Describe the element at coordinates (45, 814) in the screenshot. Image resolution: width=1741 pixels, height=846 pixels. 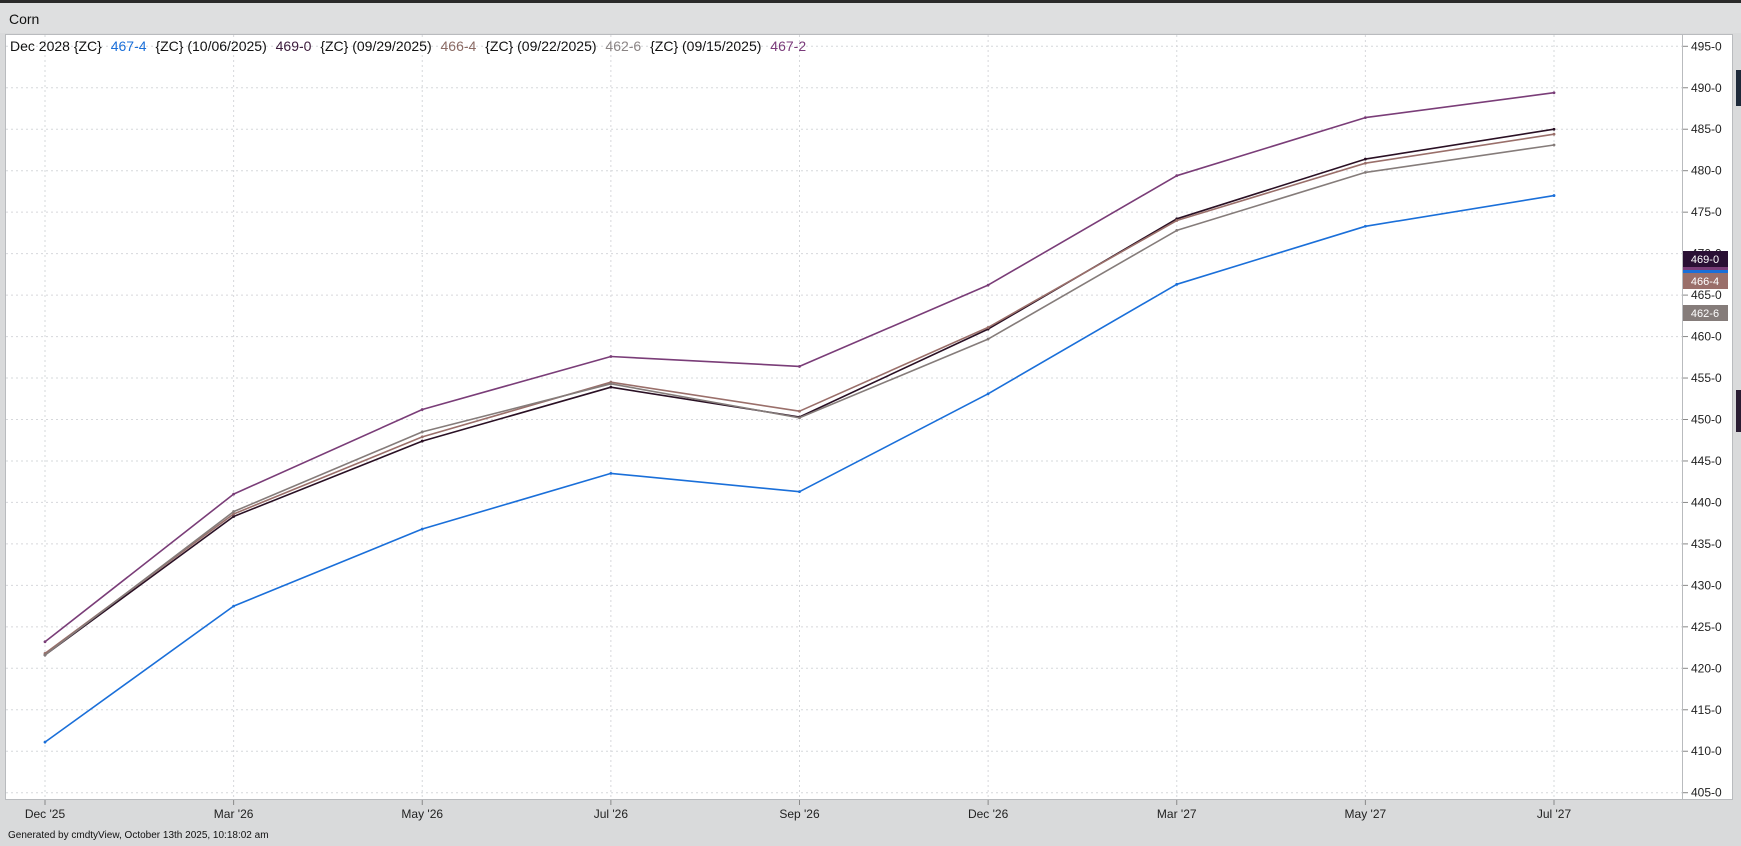
I see `x-tick-label: Dec '25` at that location.